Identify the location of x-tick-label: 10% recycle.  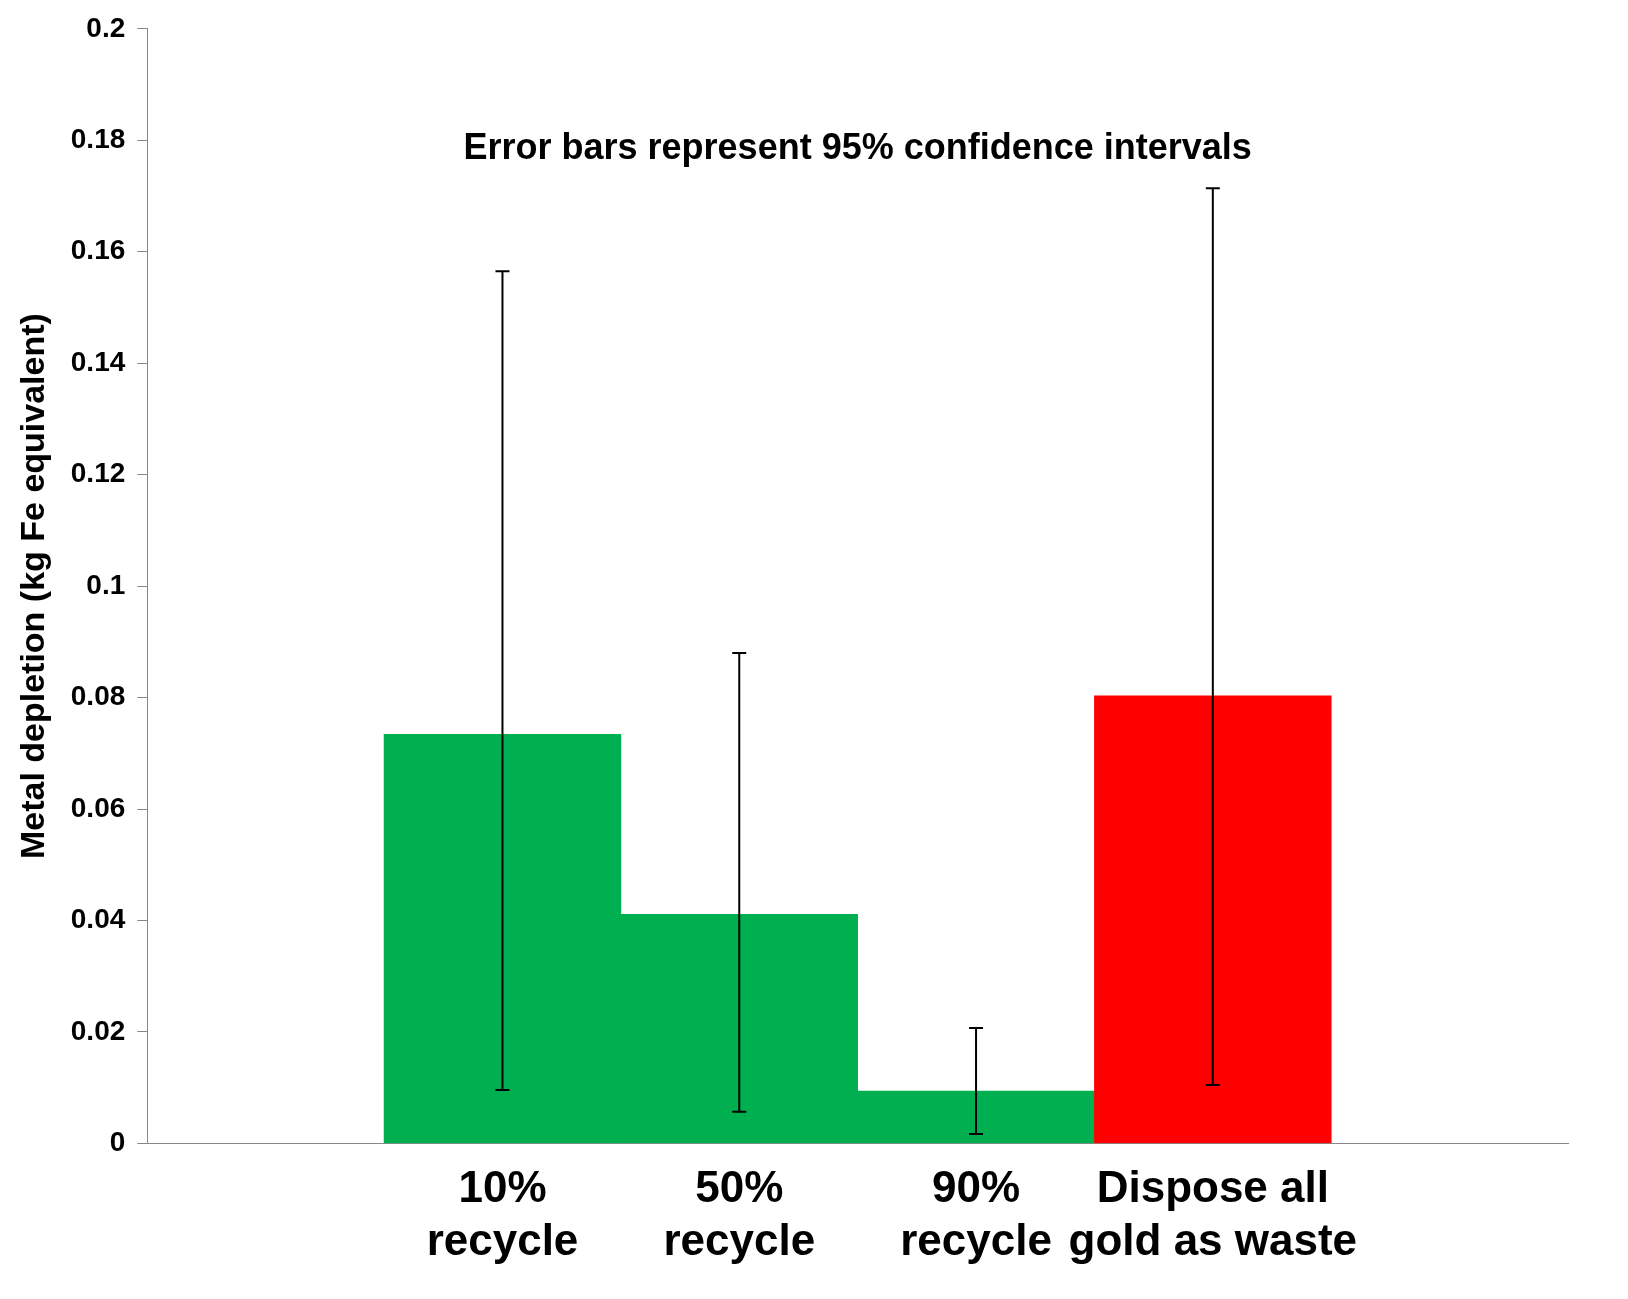
(502, 1212).